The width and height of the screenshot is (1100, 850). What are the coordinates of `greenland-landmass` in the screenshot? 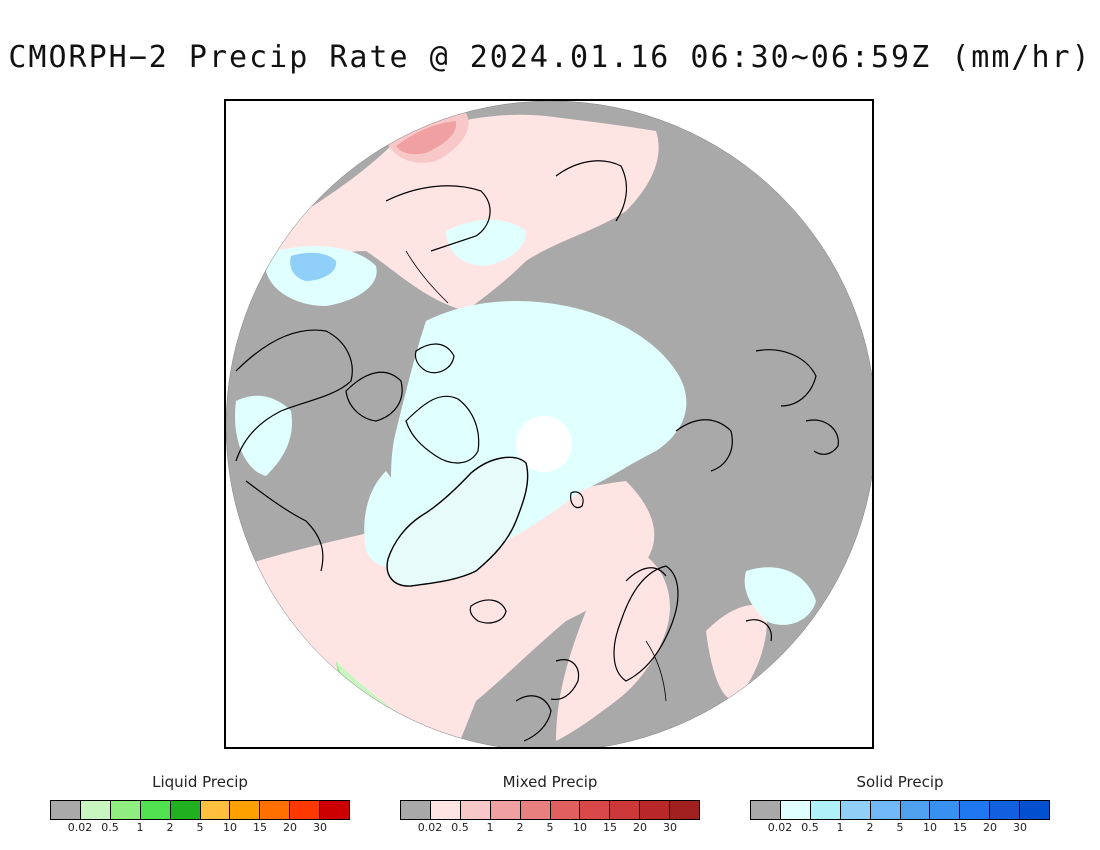 It's located at (457, 521).